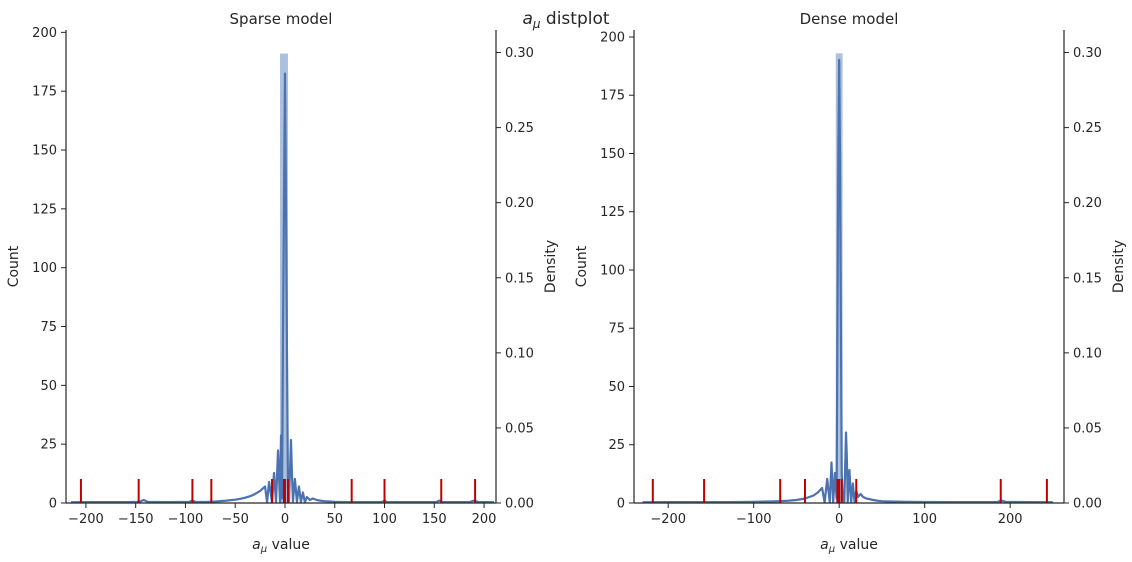  What do you see at coordinates (519, 278) in the screenshot?
I see `sparse-density-tick-label: 0.15` at bounding box center [519, 278].